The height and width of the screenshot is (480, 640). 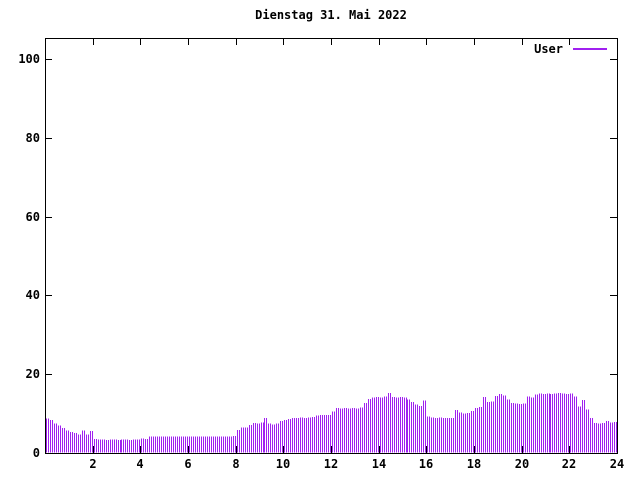 I want to click on y-axis-tick-label: 40, so click(x=32, y=295).